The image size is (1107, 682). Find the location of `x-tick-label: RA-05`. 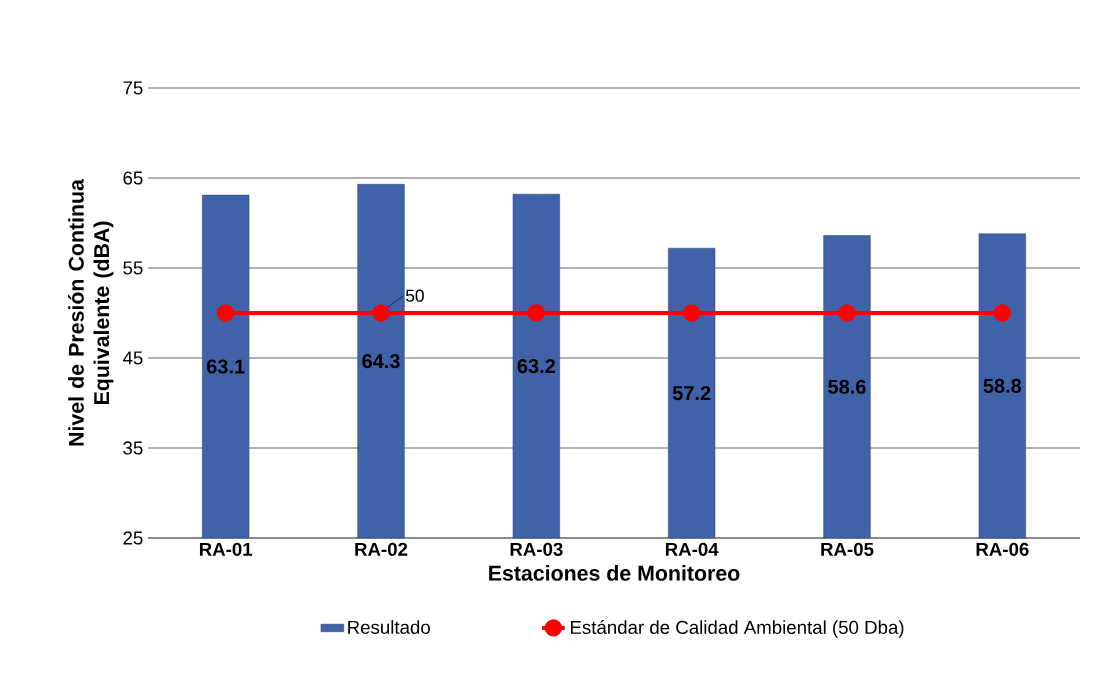

x-tick-label: RA-05 is located at coordinates (847, 549).